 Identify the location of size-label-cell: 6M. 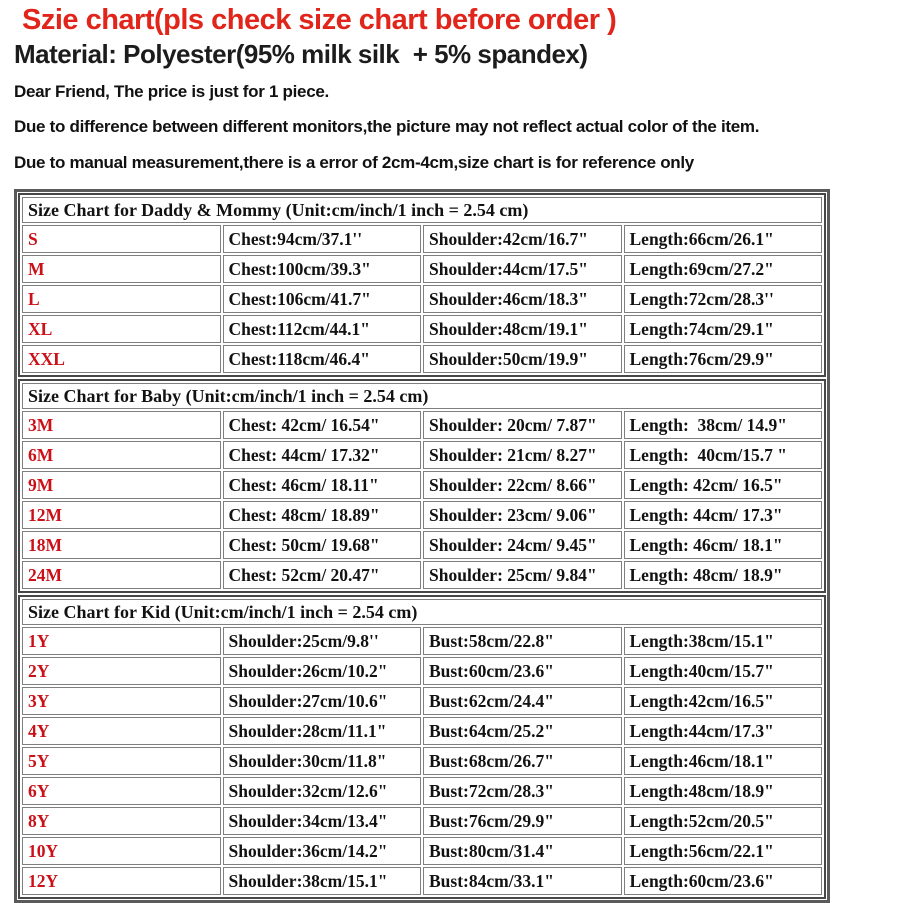
(121, 455).